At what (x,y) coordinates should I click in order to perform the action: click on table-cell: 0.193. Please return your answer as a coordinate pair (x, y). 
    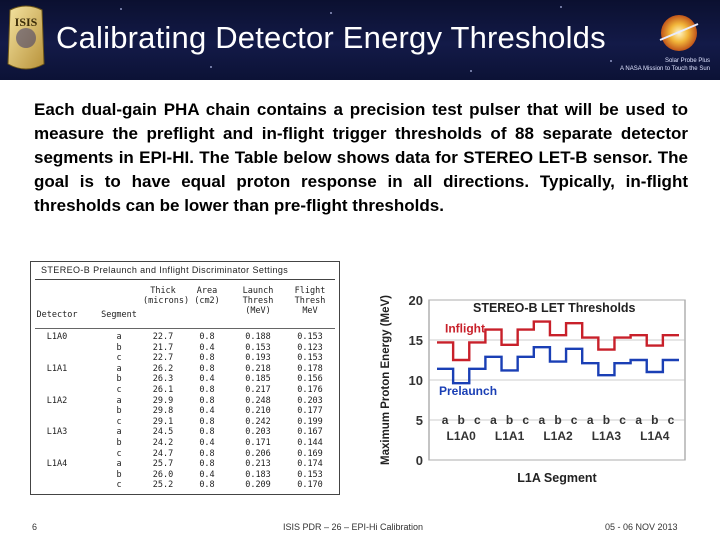
    Looking at the image, I should click on (258, 358).